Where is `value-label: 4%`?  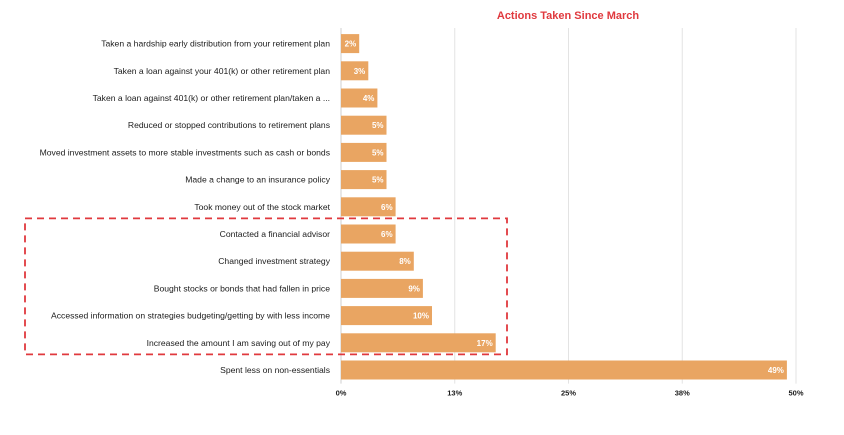 value-label: 4% is located at coordinates (369, 98).